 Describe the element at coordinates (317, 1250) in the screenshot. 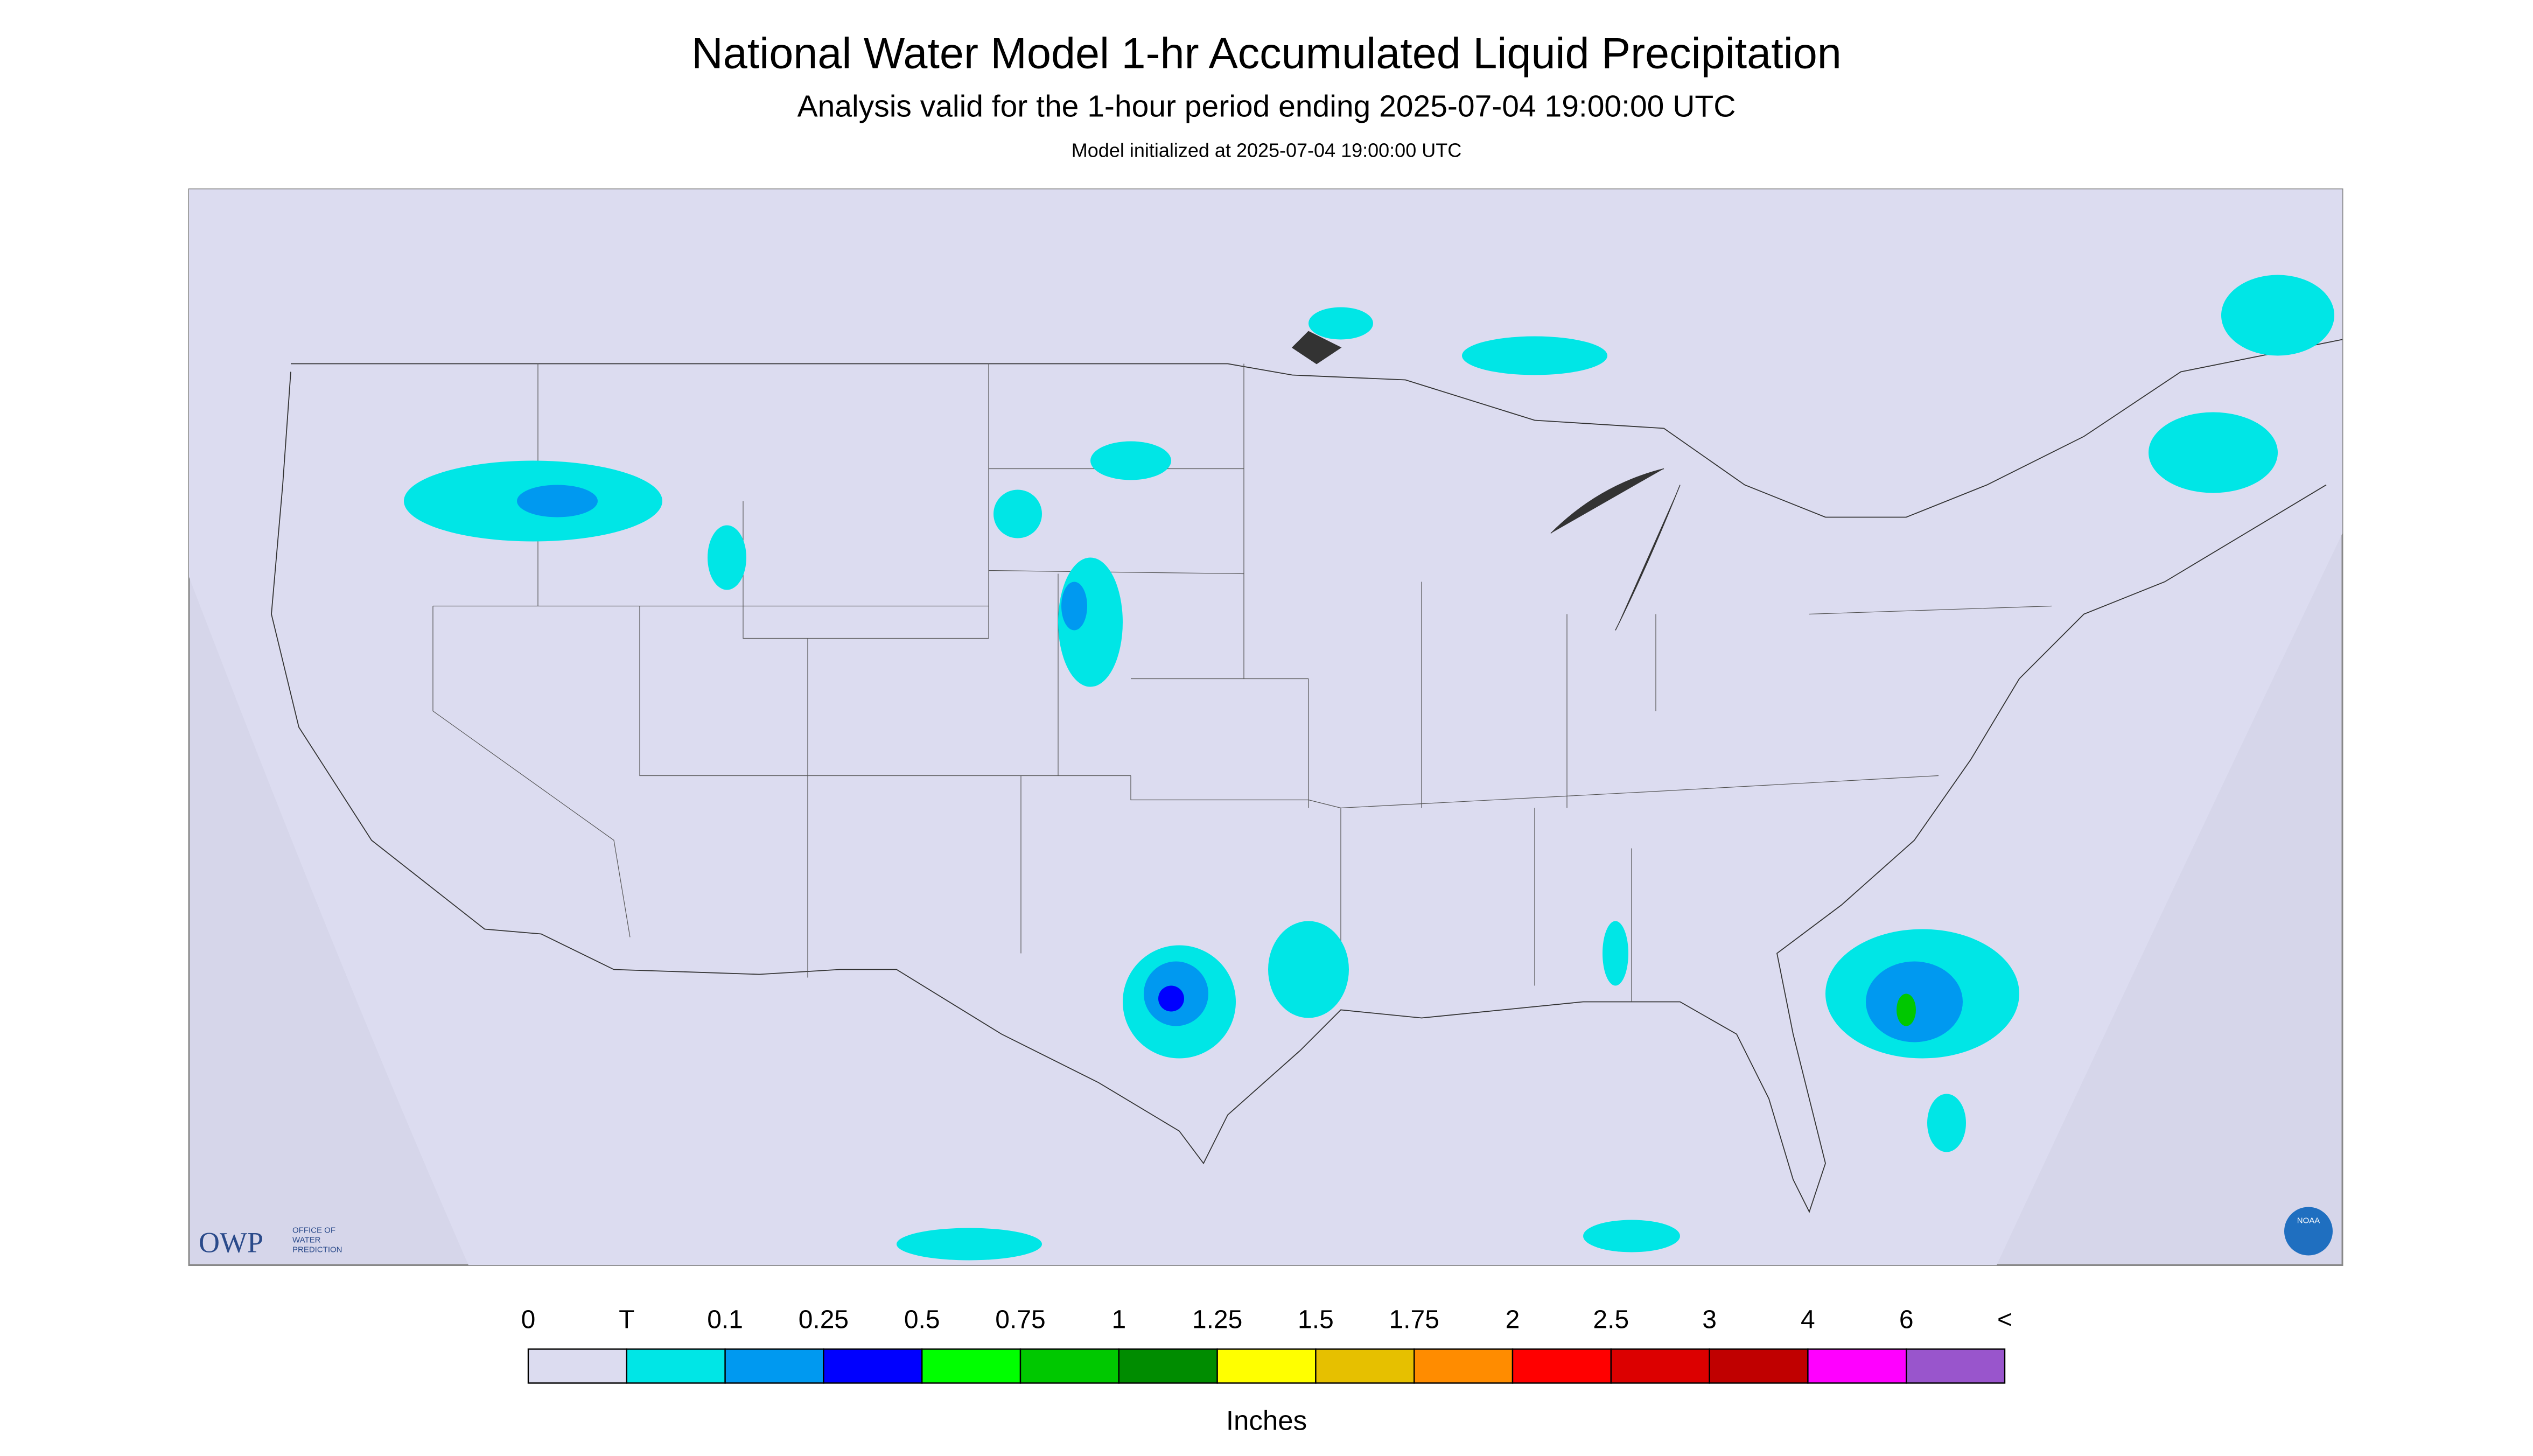

I see `owp-text: PREDICTION` at that location.